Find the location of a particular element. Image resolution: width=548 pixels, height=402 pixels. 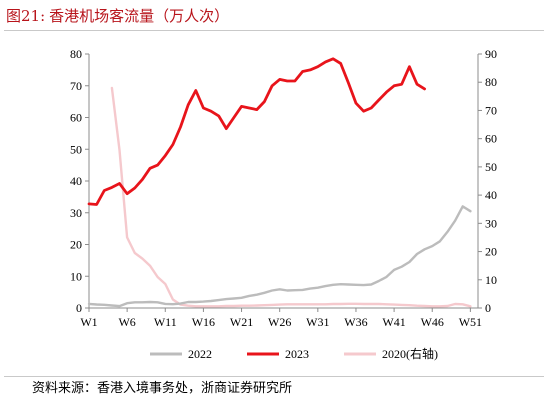

y-left-tick-label: 0 is located at coordinates (79, 308).